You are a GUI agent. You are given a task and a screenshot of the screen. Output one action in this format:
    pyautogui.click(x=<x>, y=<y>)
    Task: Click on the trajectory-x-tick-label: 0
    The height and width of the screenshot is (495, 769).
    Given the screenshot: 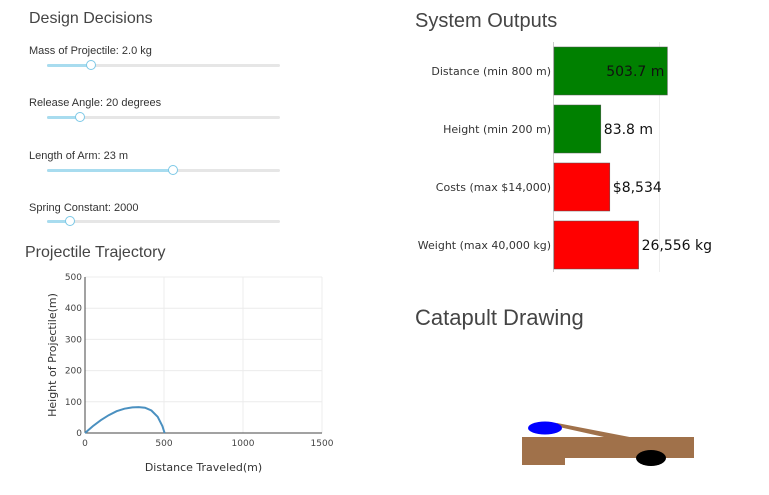 What is the action you would take?
    pyautogui.click(x=85, y=444)
    